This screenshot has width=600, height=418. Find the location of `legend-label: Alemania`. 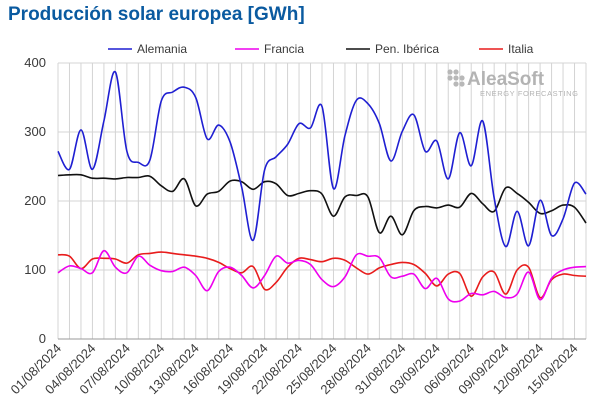

legend-label: Alemania is located at coordinates (162, 49).